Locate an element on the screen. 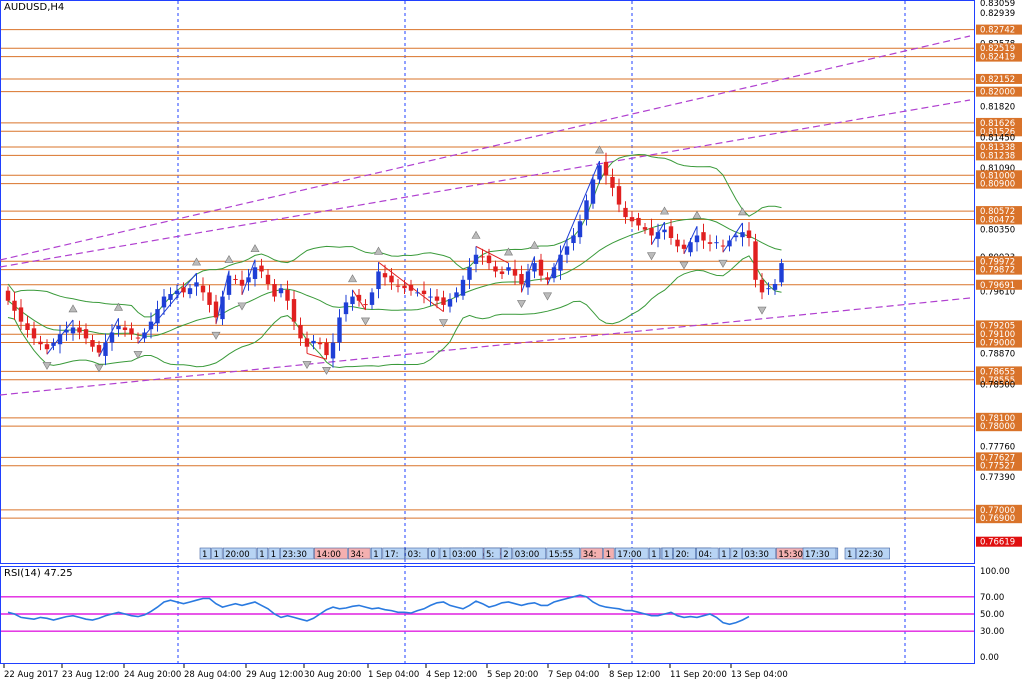 This screenshot has width=1024, height=683. price-tick-label: 0.80350 is located at coordinates (997, 231).